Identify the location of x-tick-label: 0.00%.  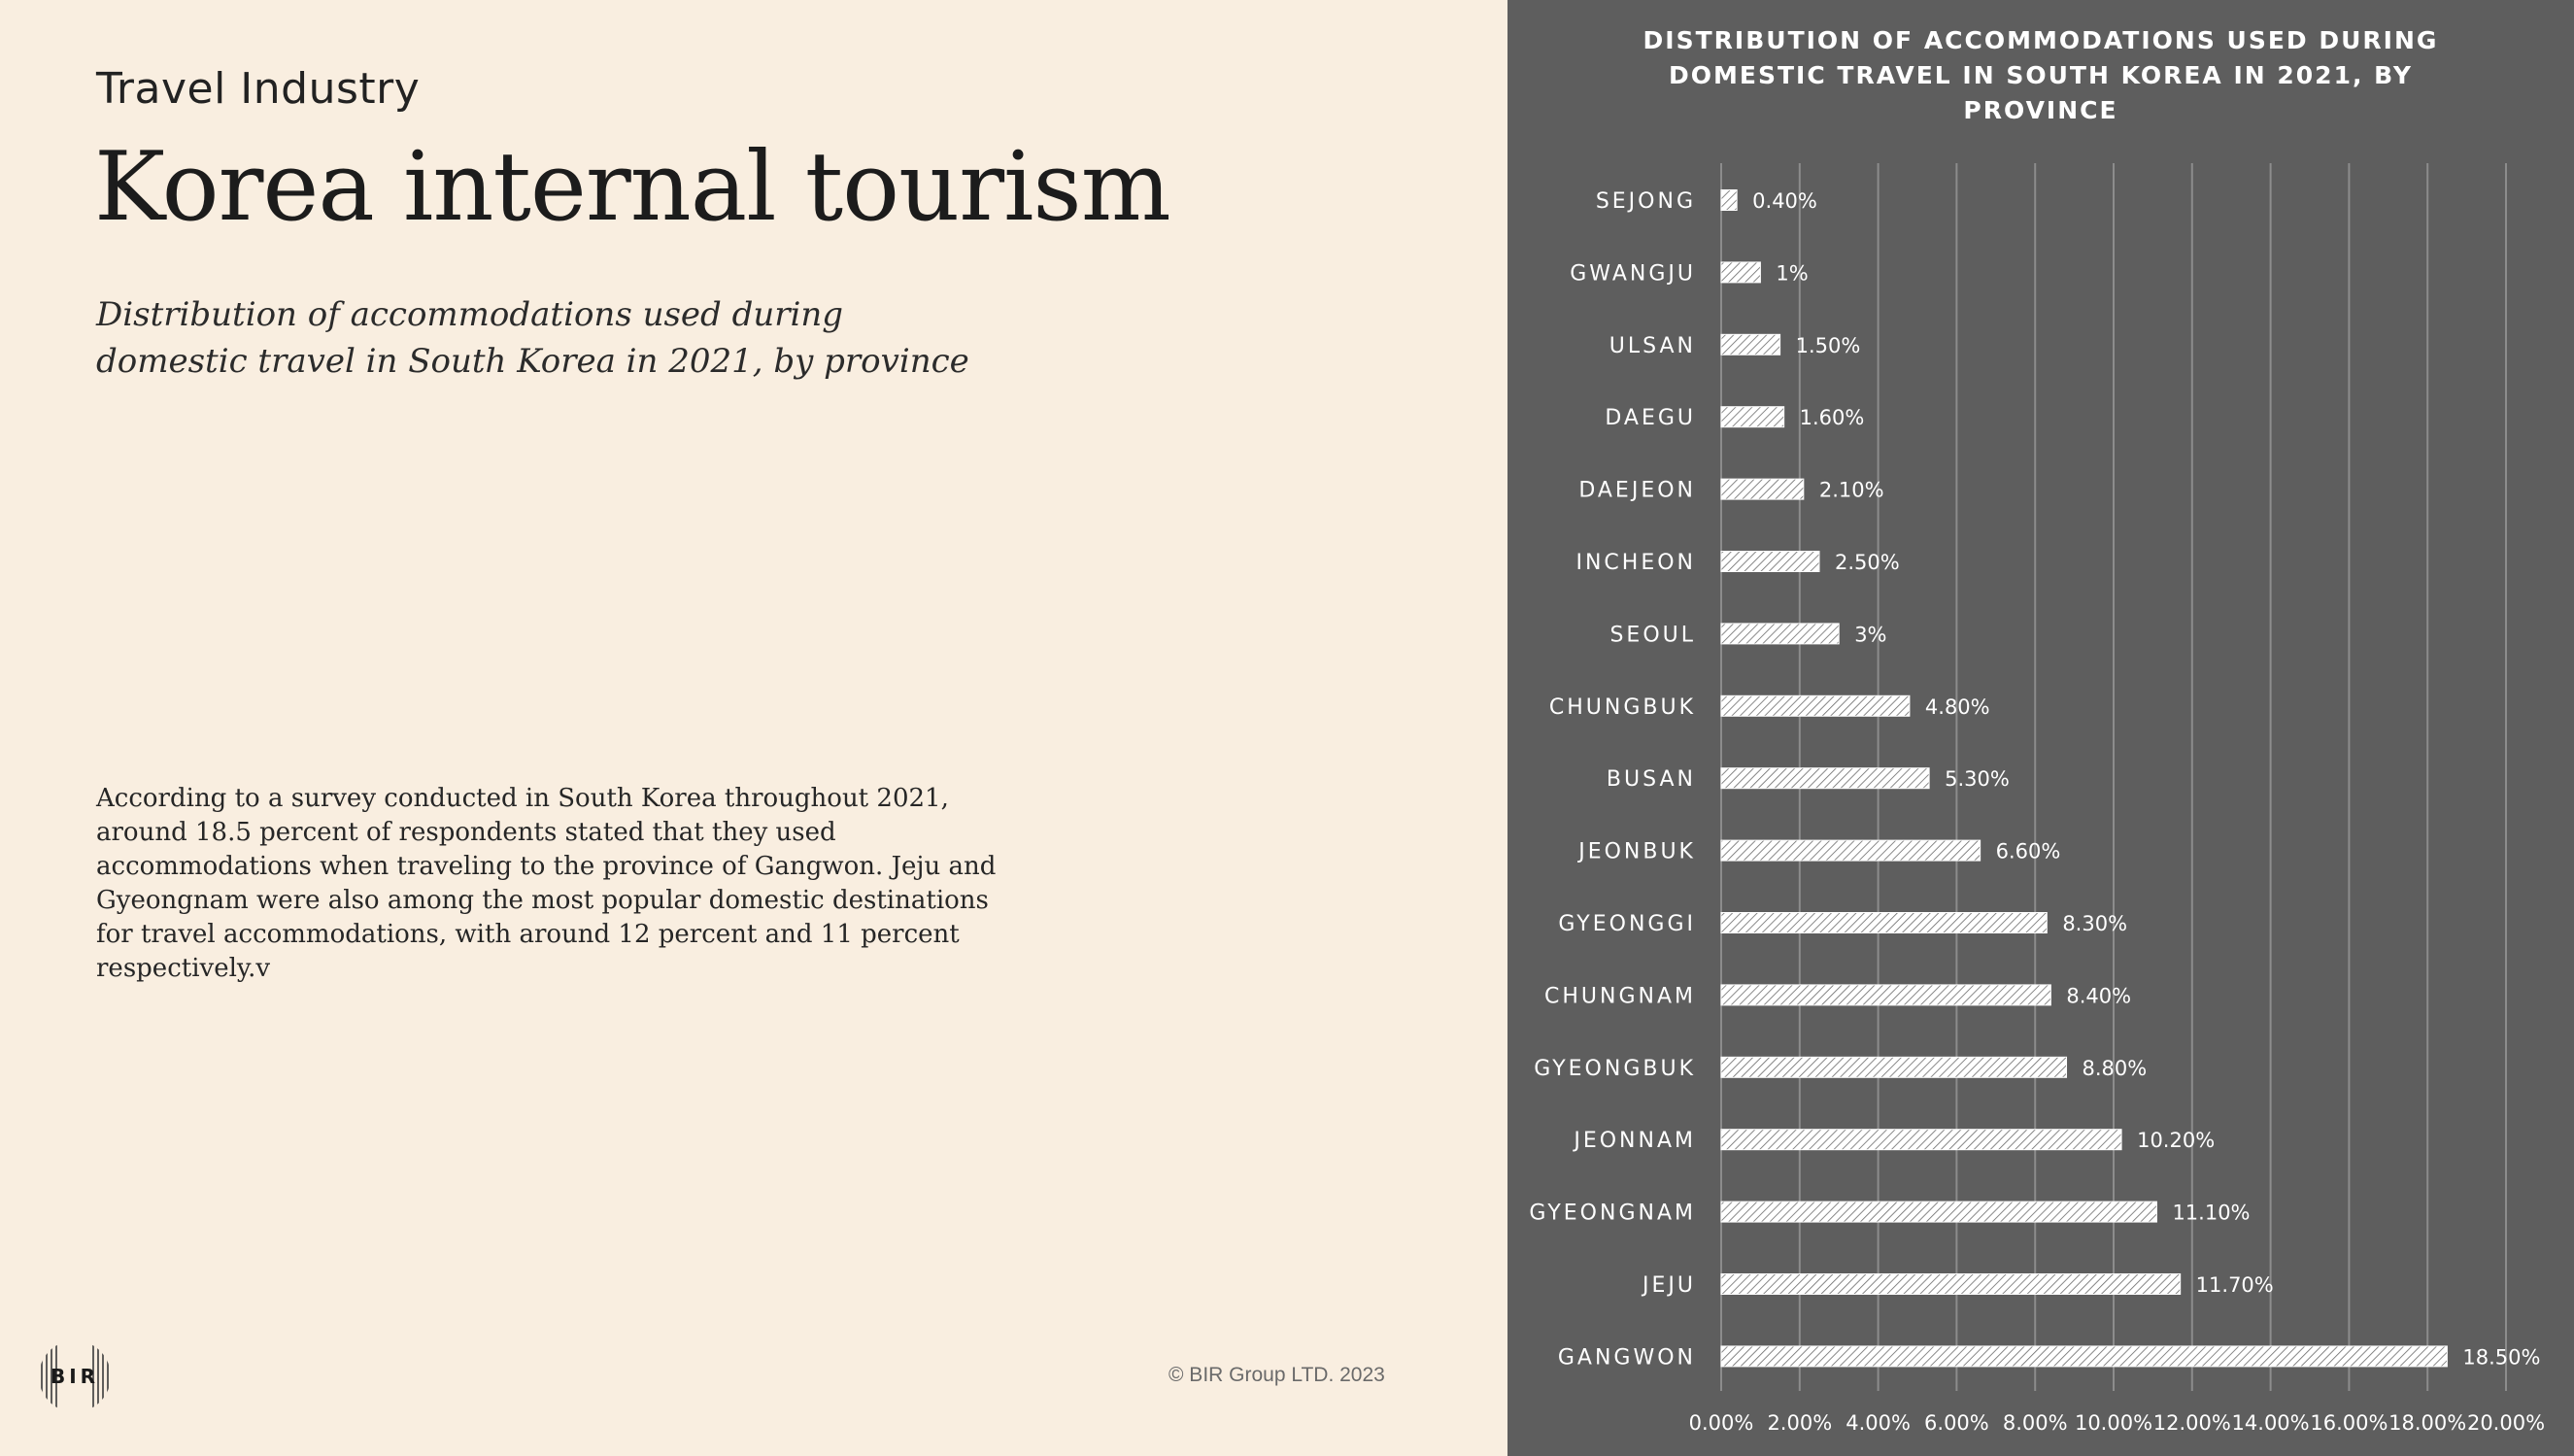
(1721, 1423).